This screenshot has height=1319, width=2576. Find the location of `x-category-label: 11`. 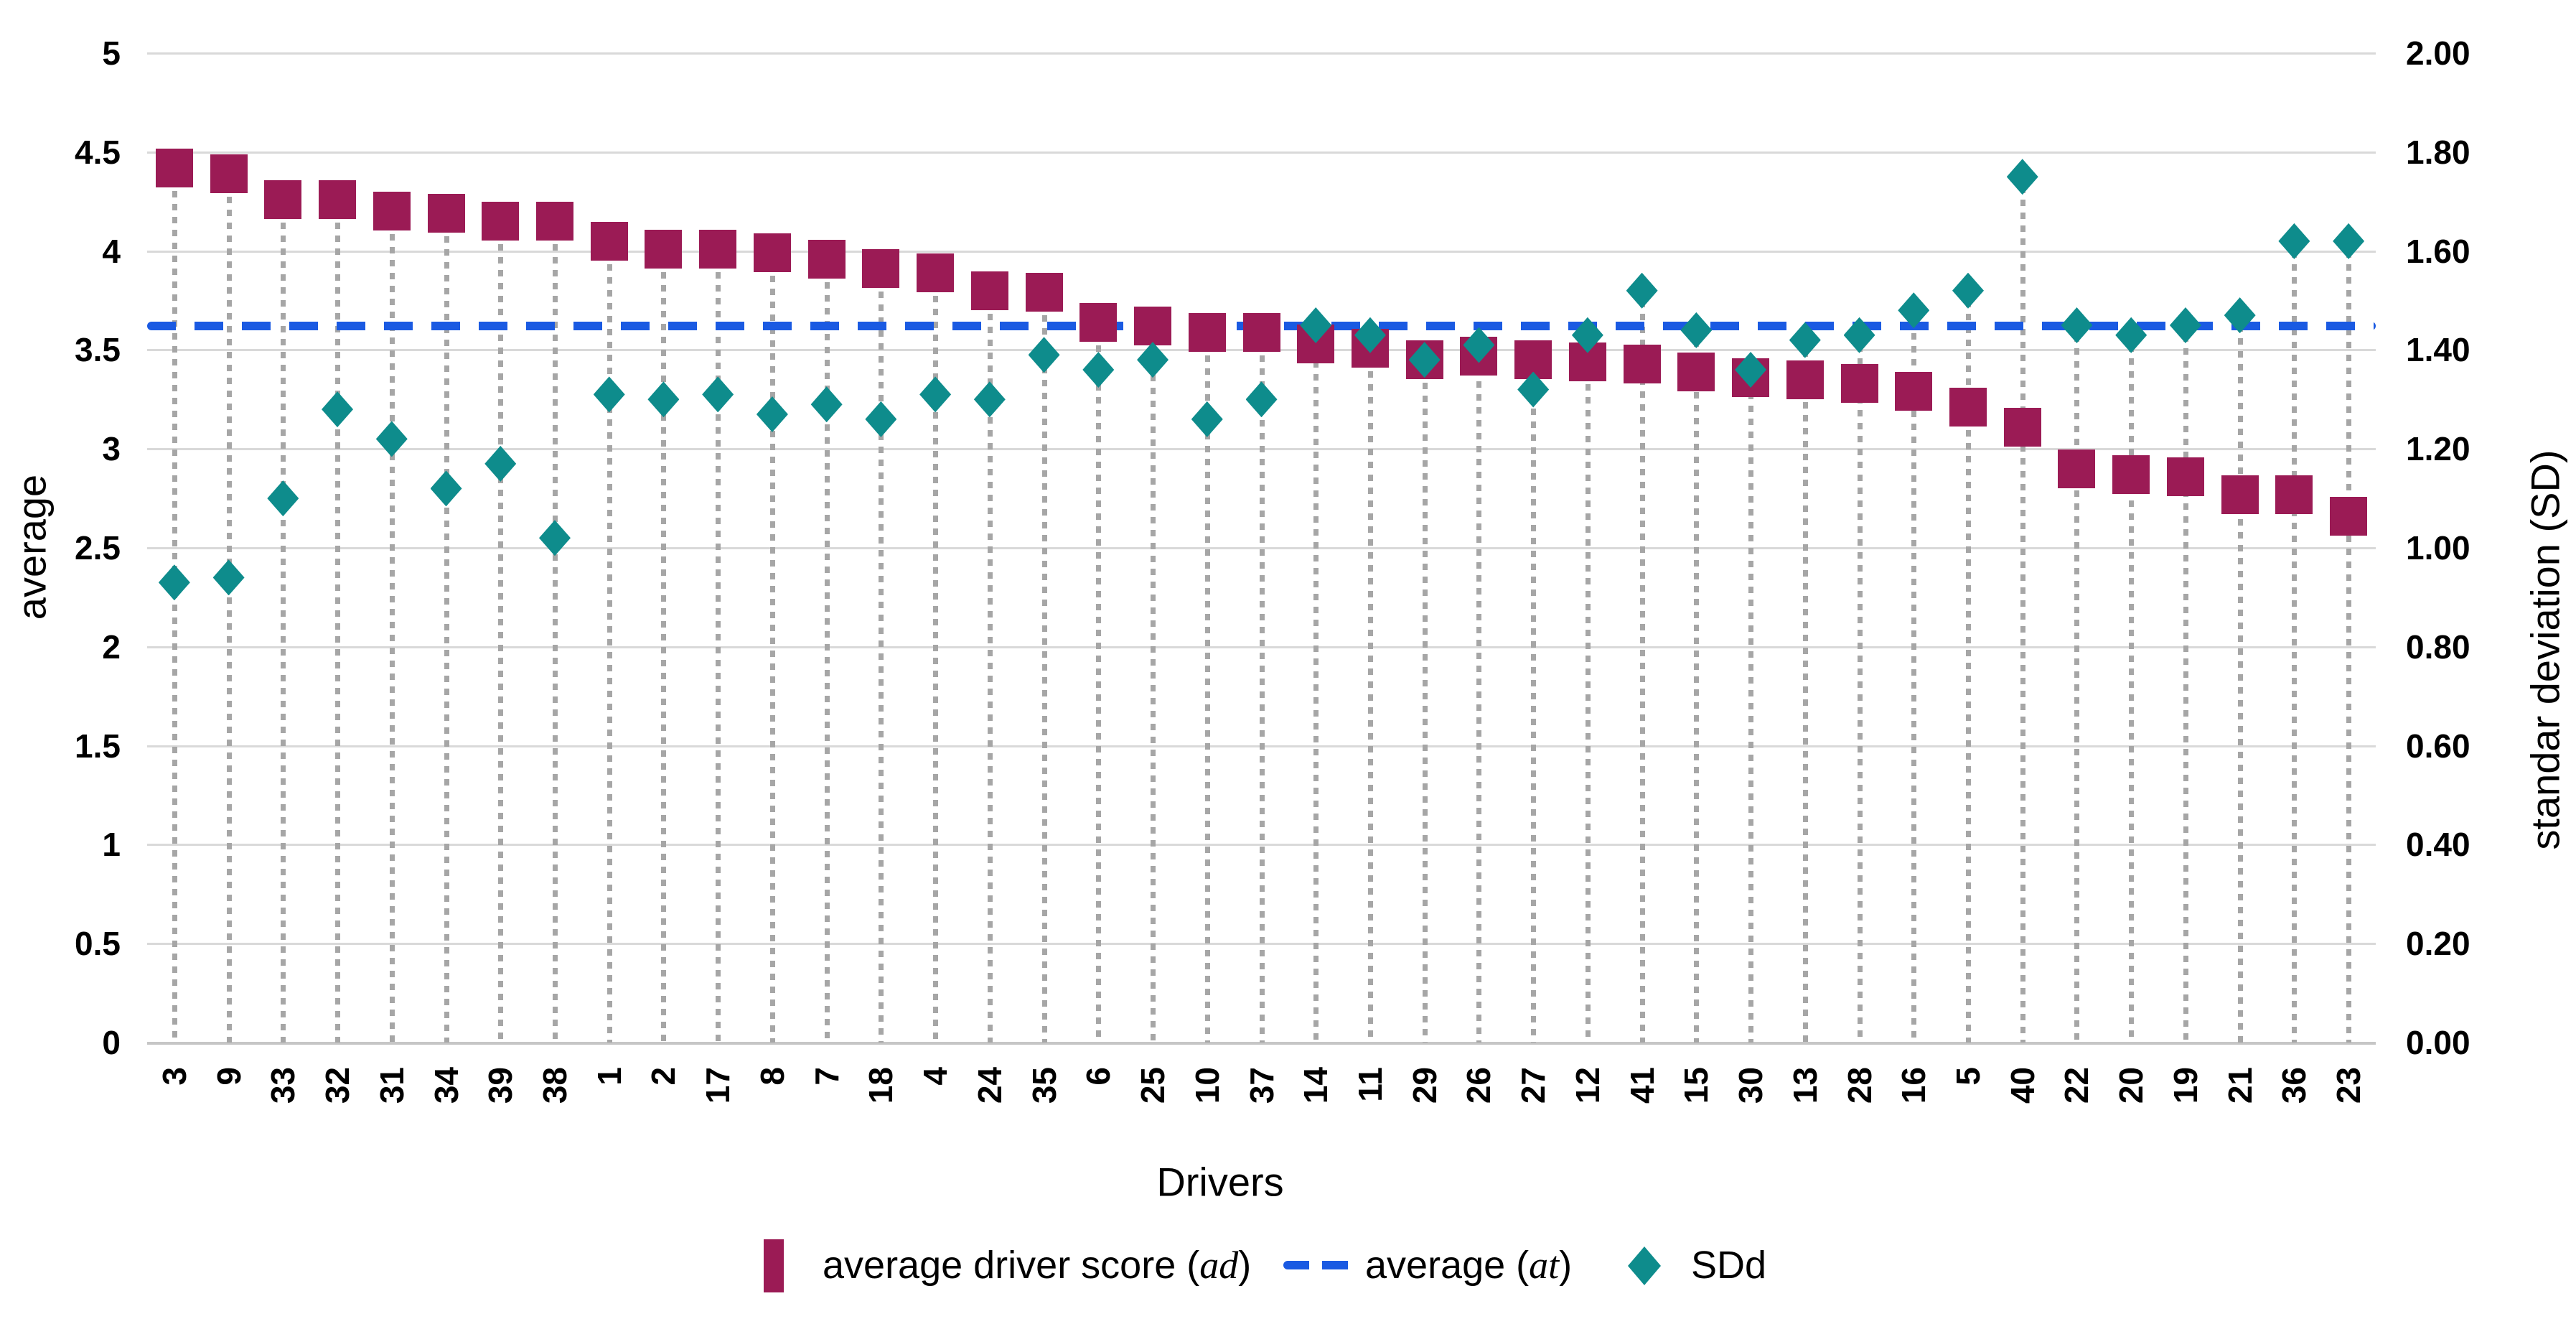

x-category-label: 11 is located at coordinates (1370, 1085).